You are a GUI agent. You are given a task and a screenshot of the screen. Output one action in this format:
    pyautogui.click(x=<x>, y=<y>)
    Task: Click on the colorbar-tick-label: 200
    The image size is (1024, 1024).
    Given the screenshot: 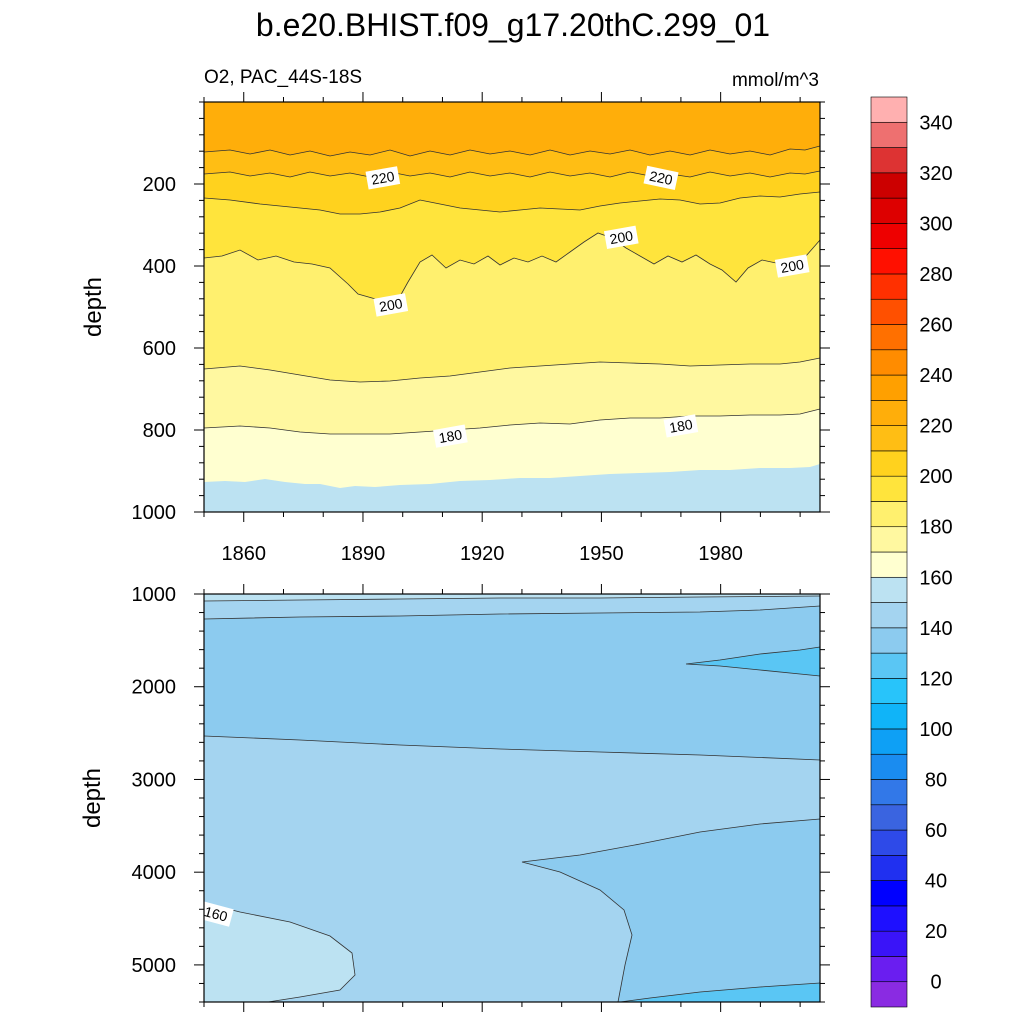 What is the action you would take?
    pyautogui.click(x=935, y=477)
    